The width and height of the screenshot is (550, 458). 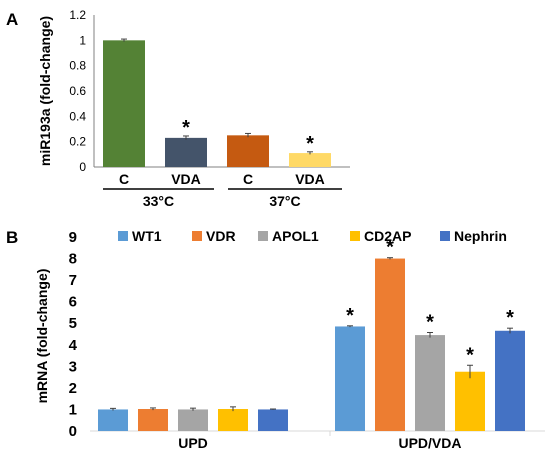 I want to click on y-tick-label: 2, so click(x=73, y=388).